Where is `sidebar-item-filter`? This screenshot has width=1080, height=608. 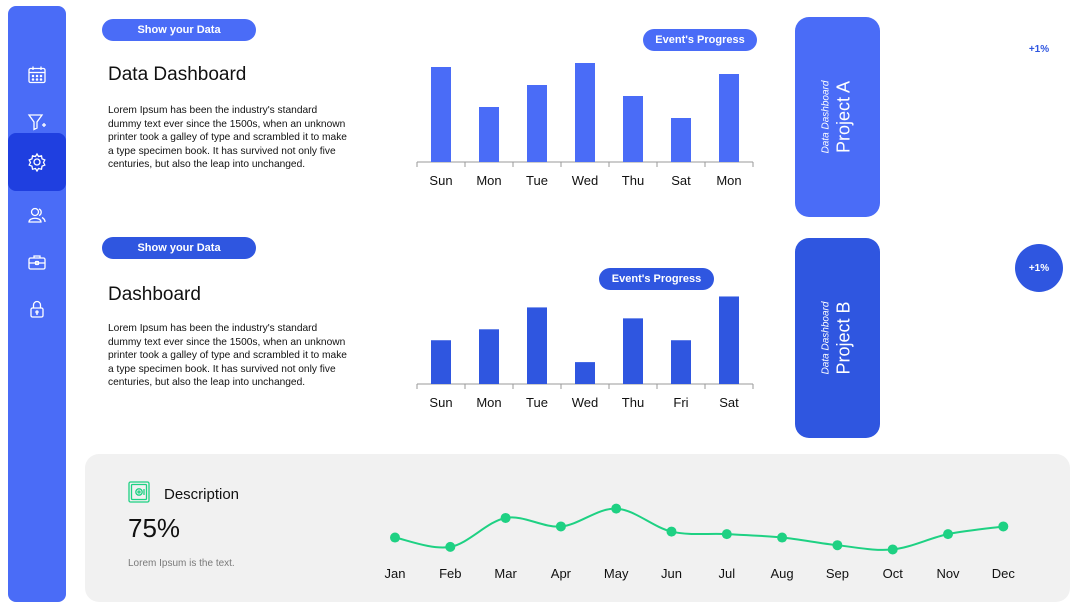 sidebar-item-filter is located at coordinates (37, 122).